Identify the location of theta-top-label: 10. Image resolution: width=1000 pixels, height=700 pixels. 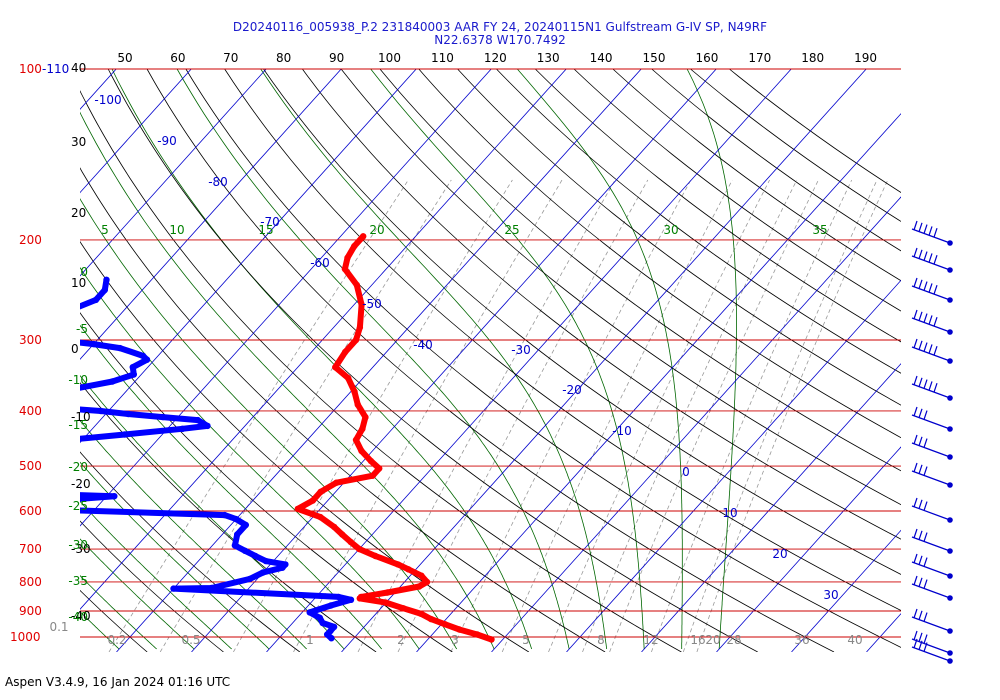
(176, 230).